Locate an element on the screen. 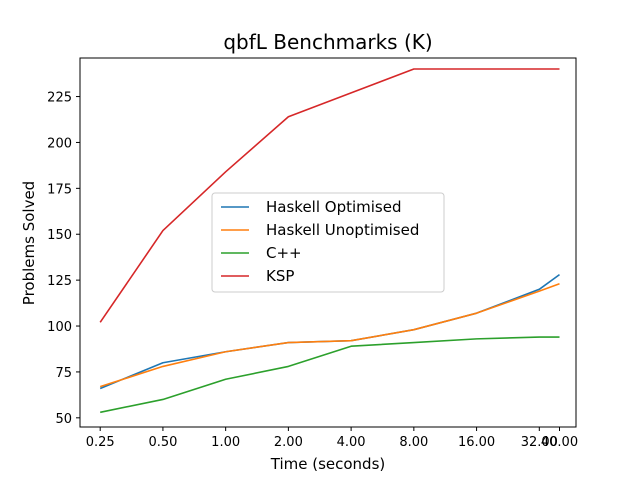 This screenshot has width=640, height=480. x-tick-label: 0.50 is located at coordinates (162, 442).